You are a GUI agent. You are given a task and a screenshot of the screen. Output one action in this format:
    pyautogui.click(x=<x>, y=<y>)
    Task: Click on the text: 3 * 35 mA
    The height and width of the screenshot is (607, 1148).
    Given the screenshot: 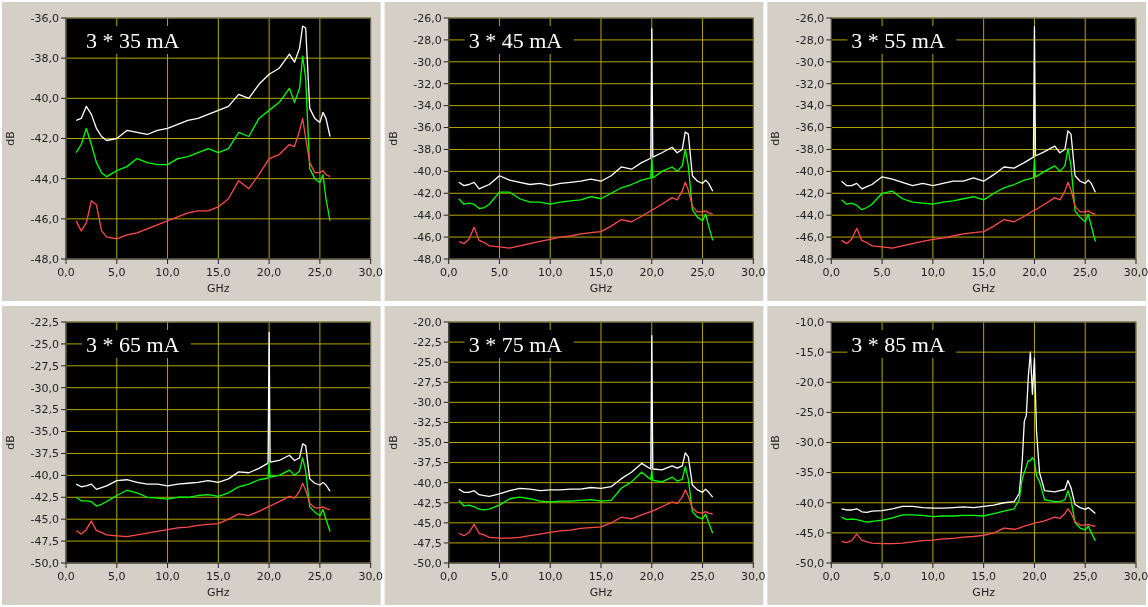 What is the action you would take?
    pyautogui.click(x=133, y=40)
    